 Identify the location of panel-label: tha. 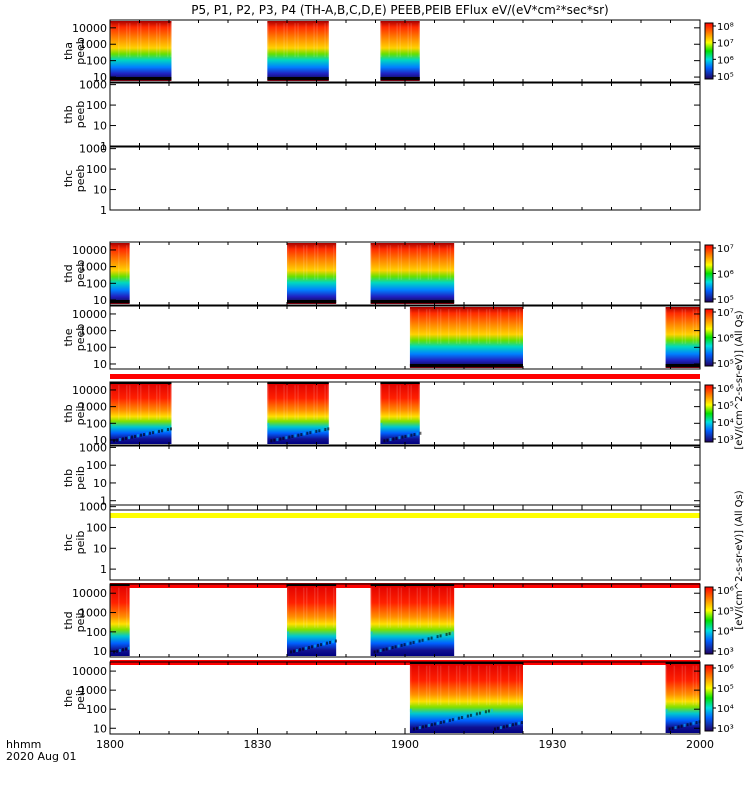
(68, 51).